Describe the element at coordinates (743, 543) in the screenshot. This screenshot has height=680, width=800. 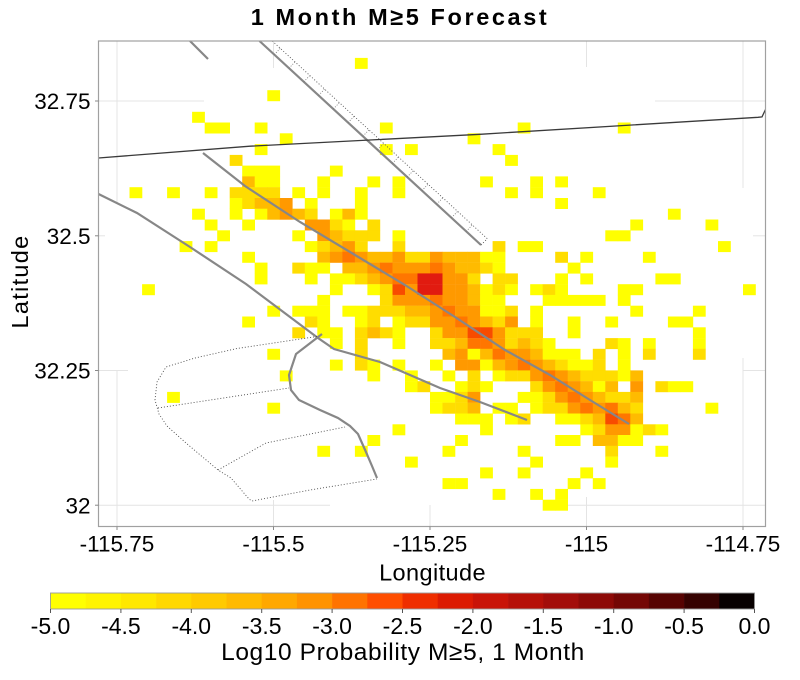
I see `svg-text: -114.75` at that location.